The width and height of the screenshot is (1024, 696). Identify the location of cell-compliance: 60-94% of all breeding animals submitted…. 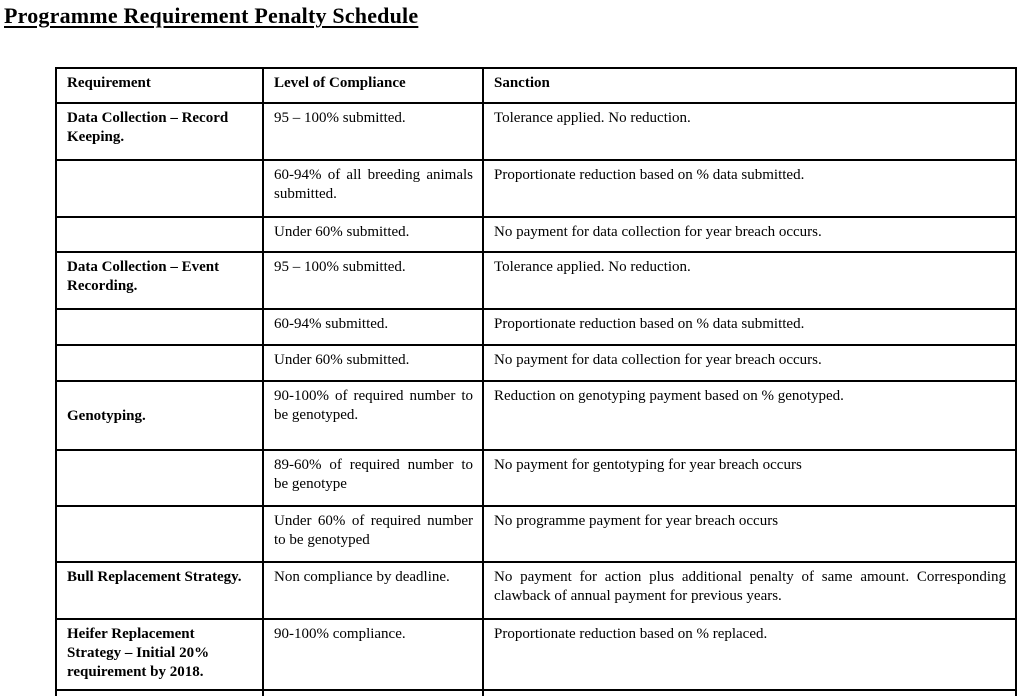
(373, 188).